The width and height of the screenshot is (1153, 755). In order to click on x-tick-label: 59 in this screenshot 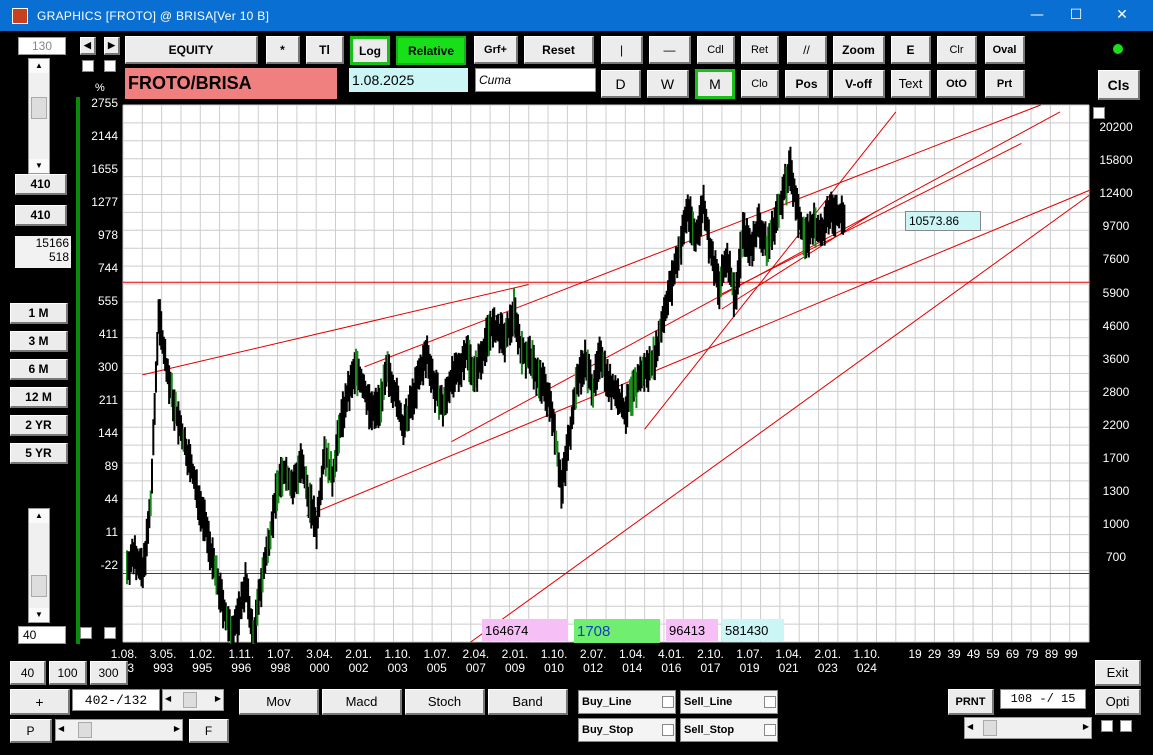, I will do `click(993, 654)`.